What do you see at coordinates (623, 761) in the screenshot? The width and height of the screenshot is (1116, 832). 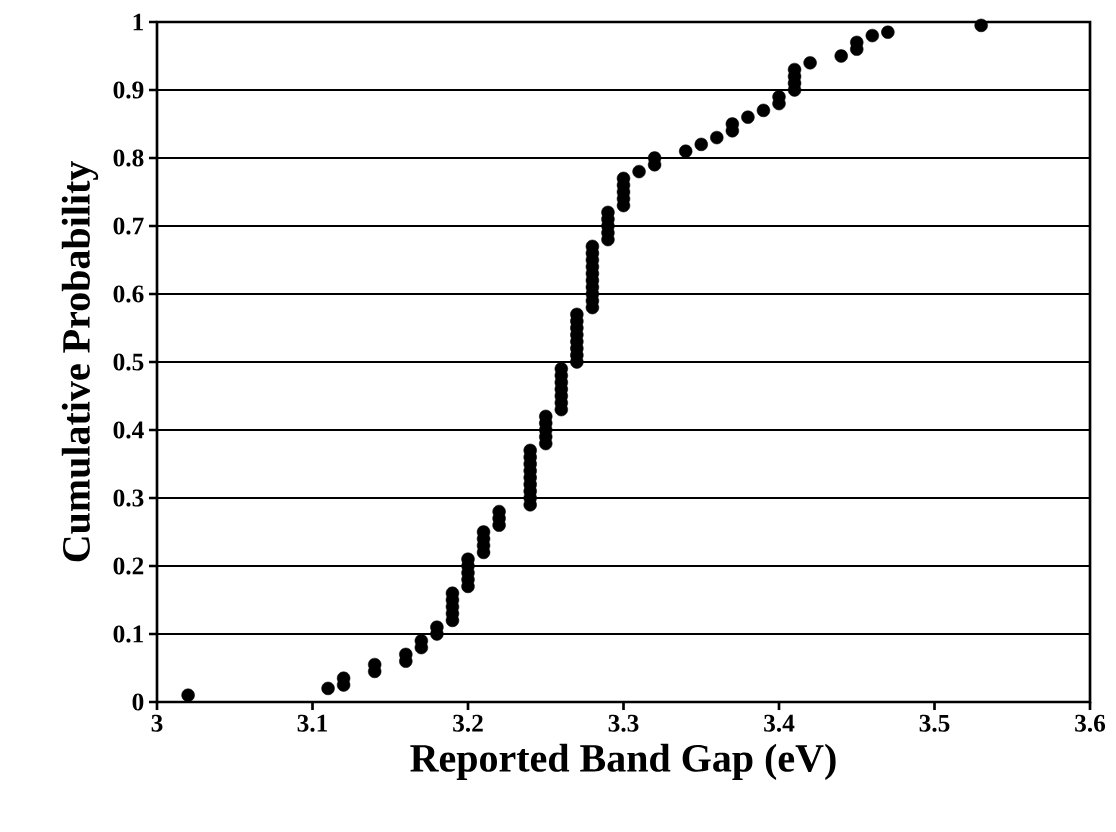 I see `x-axis-title: Reported Band Gap (eV)` at bounding box center [623, 761].